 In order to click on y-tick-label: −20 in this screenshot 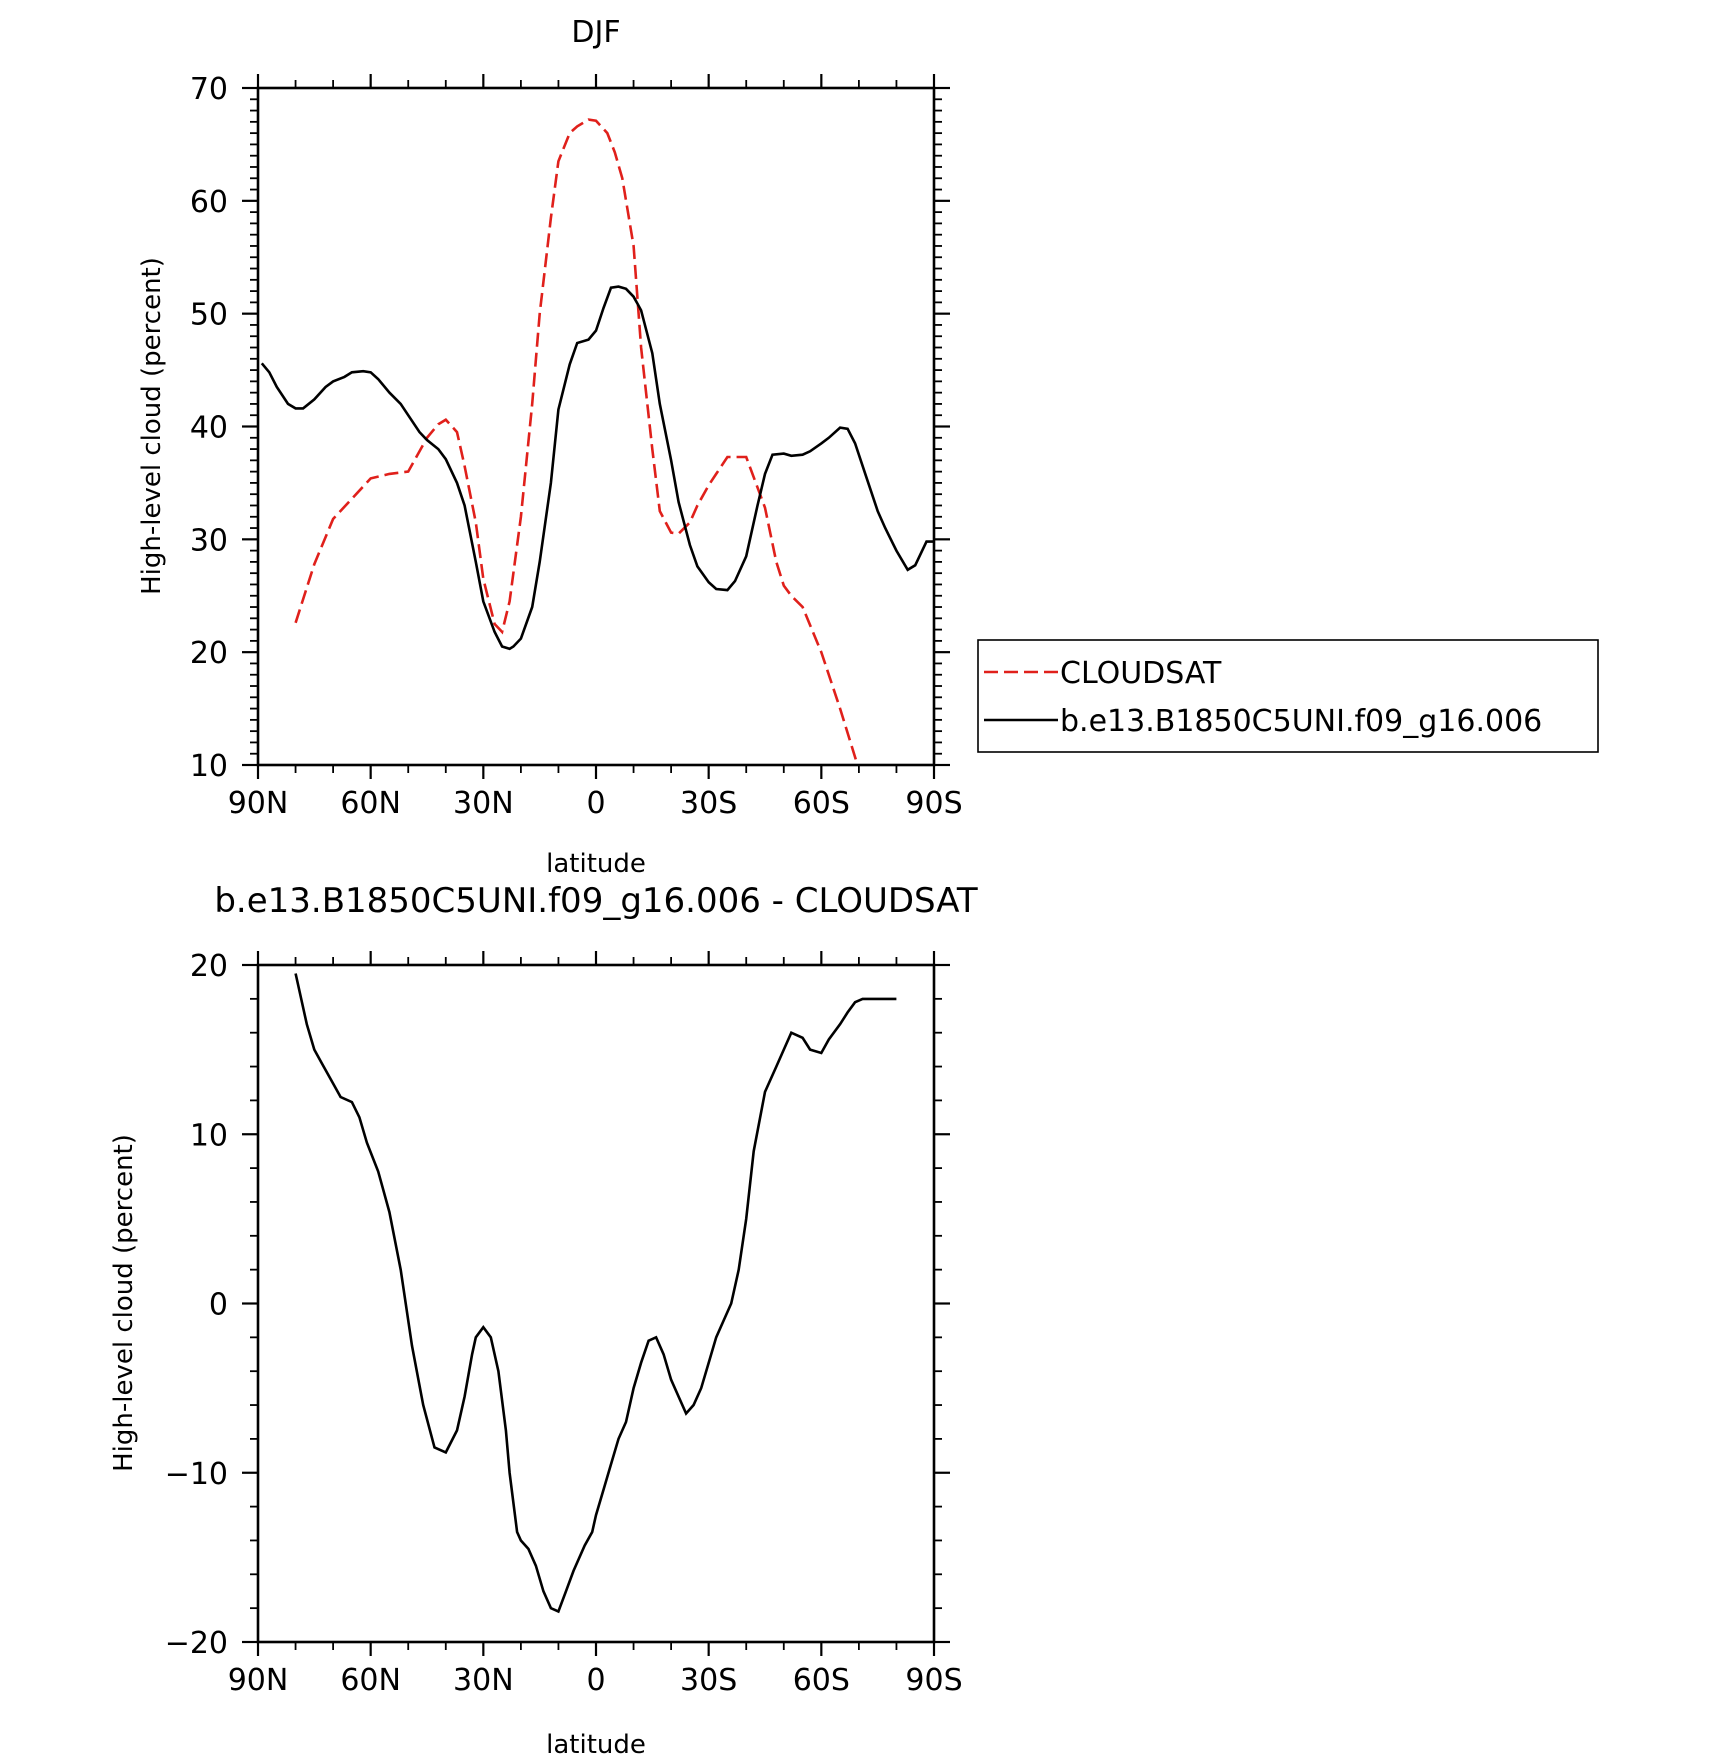, I will do `click(196, 1643)`.